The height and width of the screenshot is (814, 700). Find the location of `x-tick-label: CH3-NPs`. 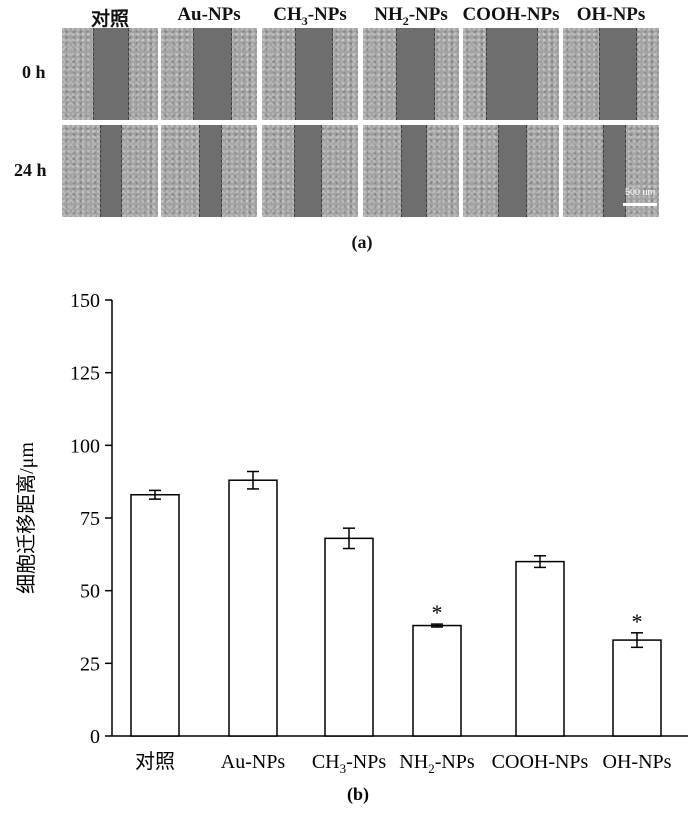

x-tick-label: CH3-NPs is located at coordinates (349, 763).